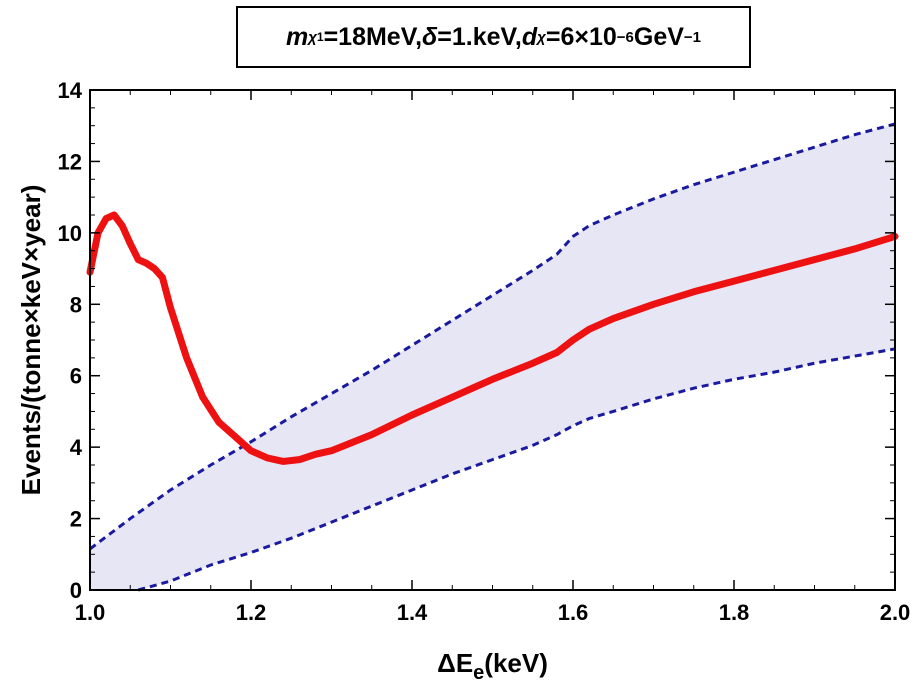 This screenshot has width=917, height=688. What do you see at coordinates (70, 233) in the screenshot?
I see `y-tick-label: 10` at bounding box center [70, 233].